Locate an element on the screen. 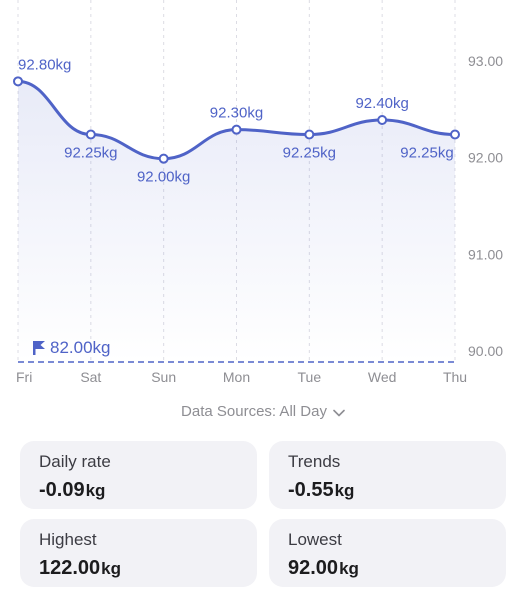 The width and height of the screenshot is (526, 600). goal-flag-icon is located at coordinates (39, 348).